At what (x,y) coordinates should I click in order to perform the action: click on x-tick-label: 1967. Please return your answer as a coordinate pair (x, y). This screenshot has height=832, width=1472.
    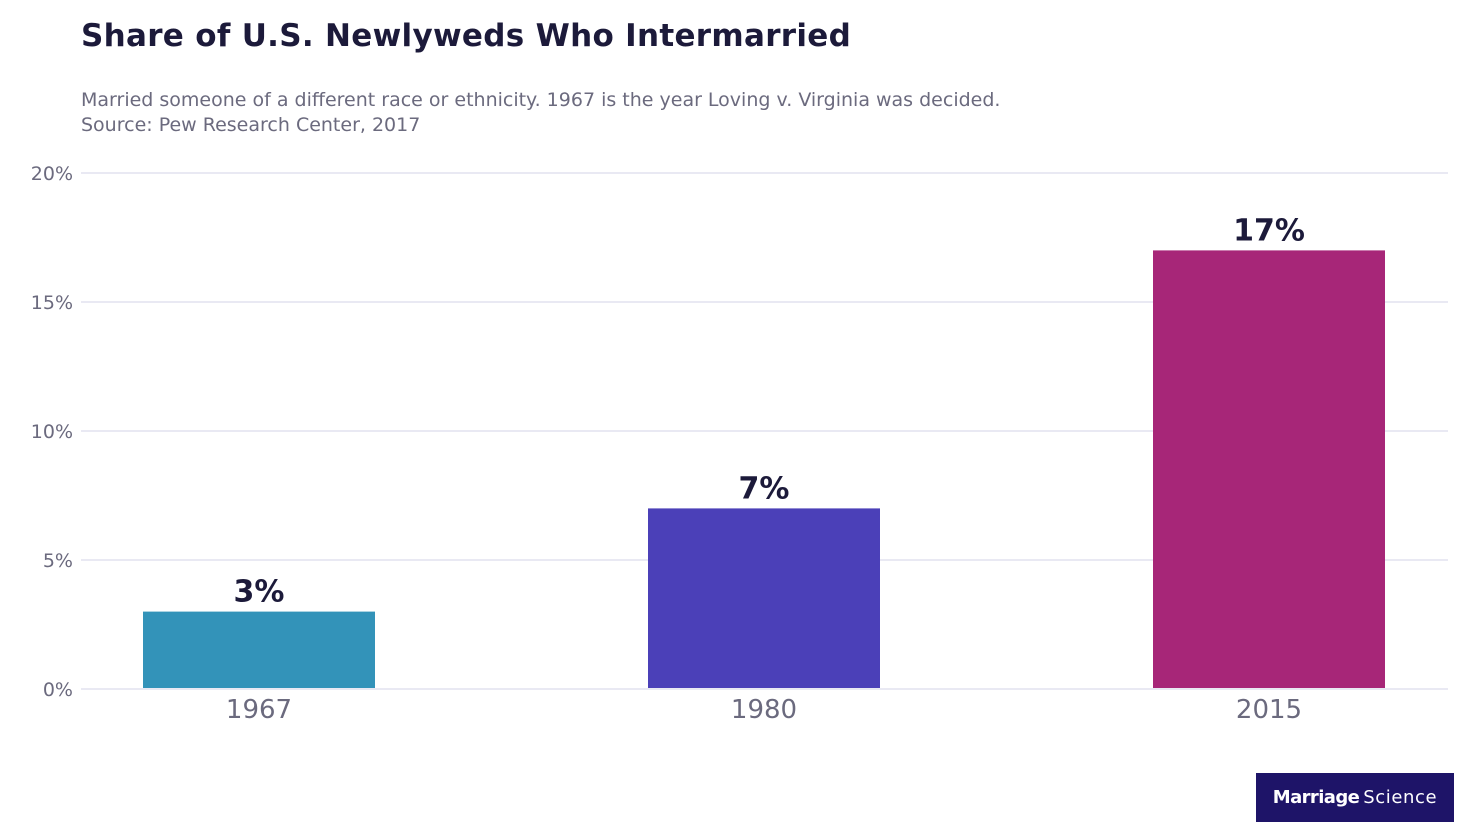
    Looking at the image, I should click on (259, 710).